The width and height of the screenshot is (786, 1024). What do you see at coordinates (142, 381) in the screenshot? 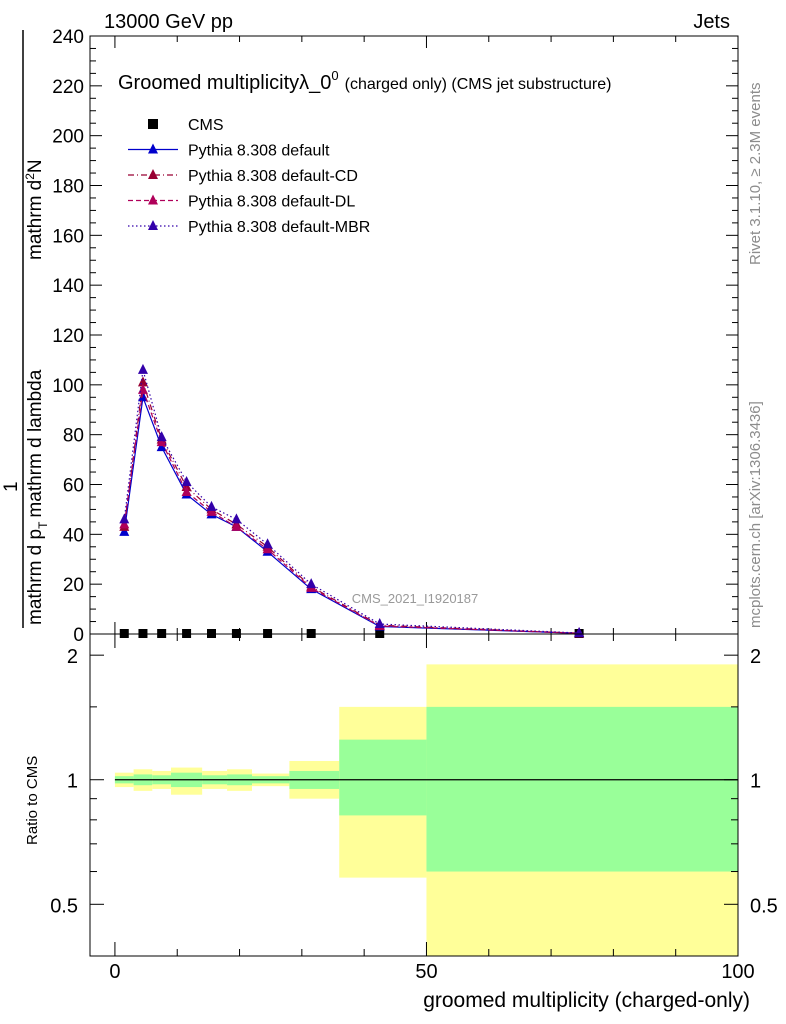
I see `series-marker-dashdot` at bounding box center [142, 381].